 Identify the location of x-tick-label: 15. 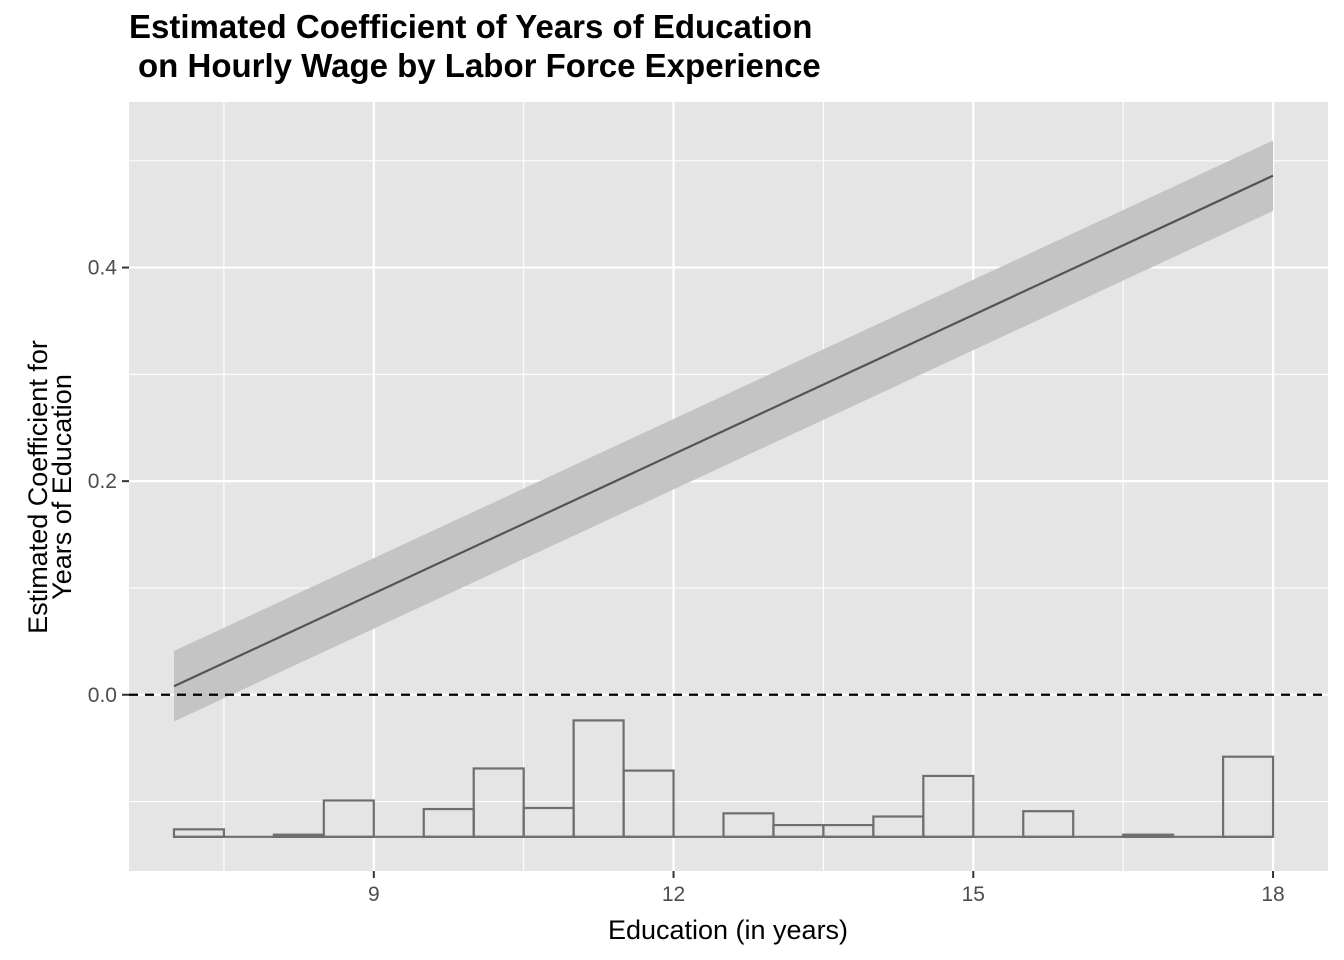
(973, 894).